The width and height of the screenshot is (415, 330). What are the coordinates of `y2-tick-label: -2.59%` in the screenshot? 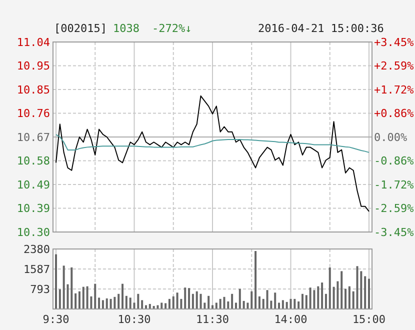 It's located at (394, 209).